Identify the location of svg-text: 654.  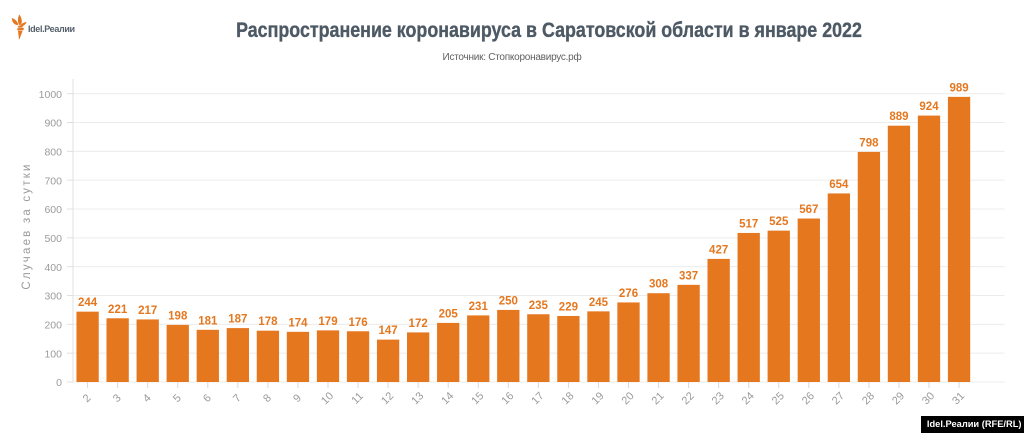
(839, 185).